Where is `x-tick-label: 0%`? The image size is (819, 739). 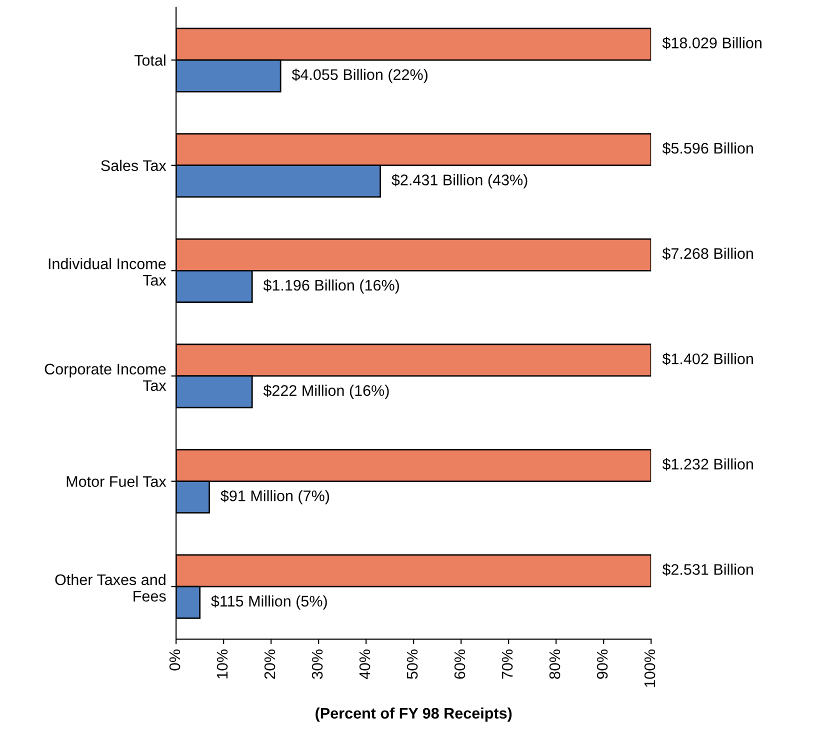 x-tick-label: 0% is located at coordinates (174, 660).